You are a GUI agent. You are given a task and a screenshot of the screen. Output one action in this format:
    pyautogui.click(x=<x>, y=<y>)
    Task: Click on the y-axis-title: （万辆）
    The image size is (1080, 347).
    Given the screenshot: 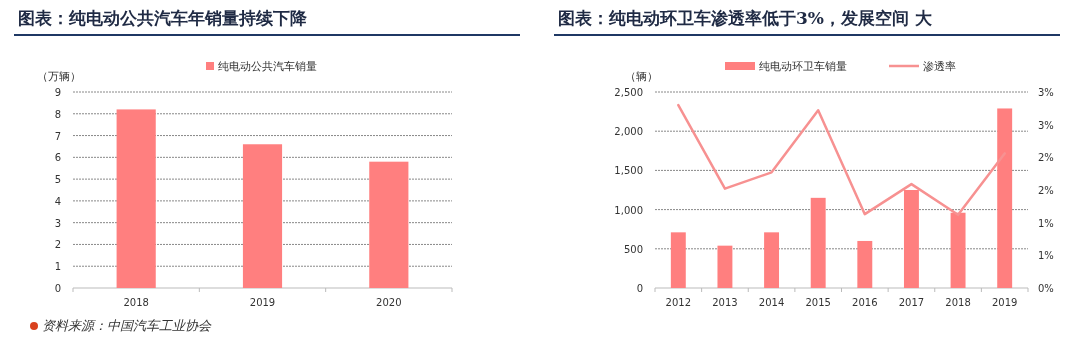 What is the action you would take?
    pyautogui.click(x=59, y=76)
    